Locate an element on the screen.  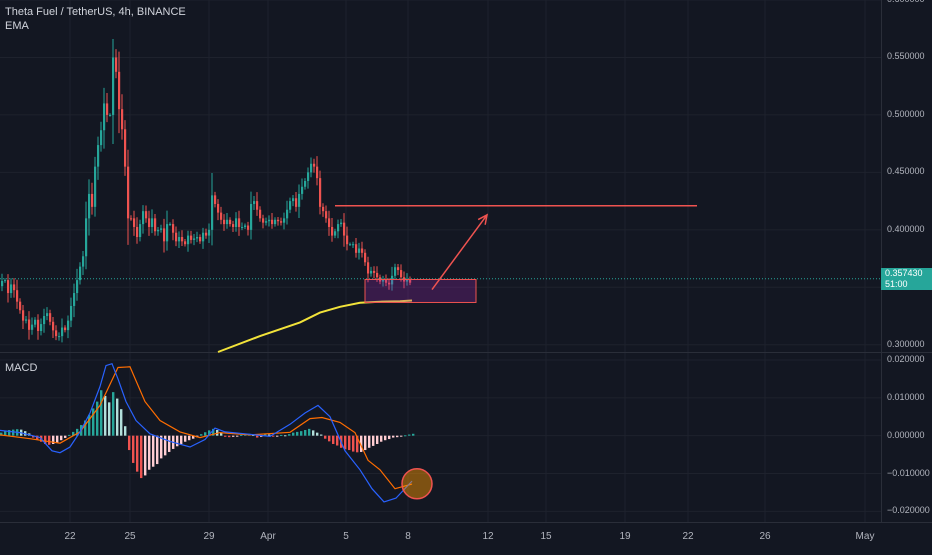
arrow-head is located at coordinates (483, 219).